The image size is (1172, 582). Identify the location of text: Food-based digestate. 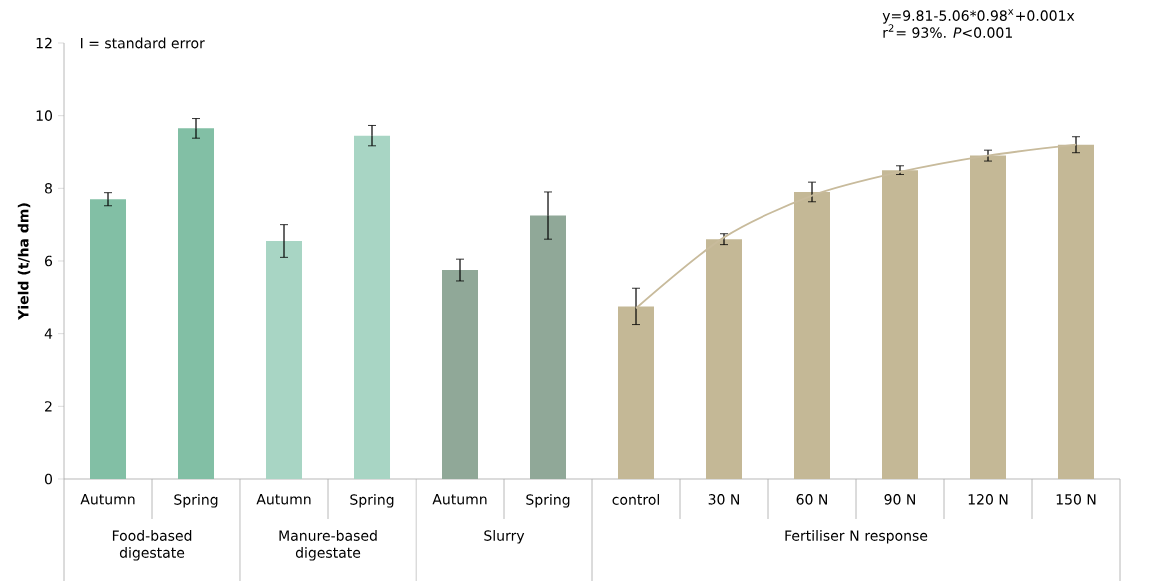
(152, 545).